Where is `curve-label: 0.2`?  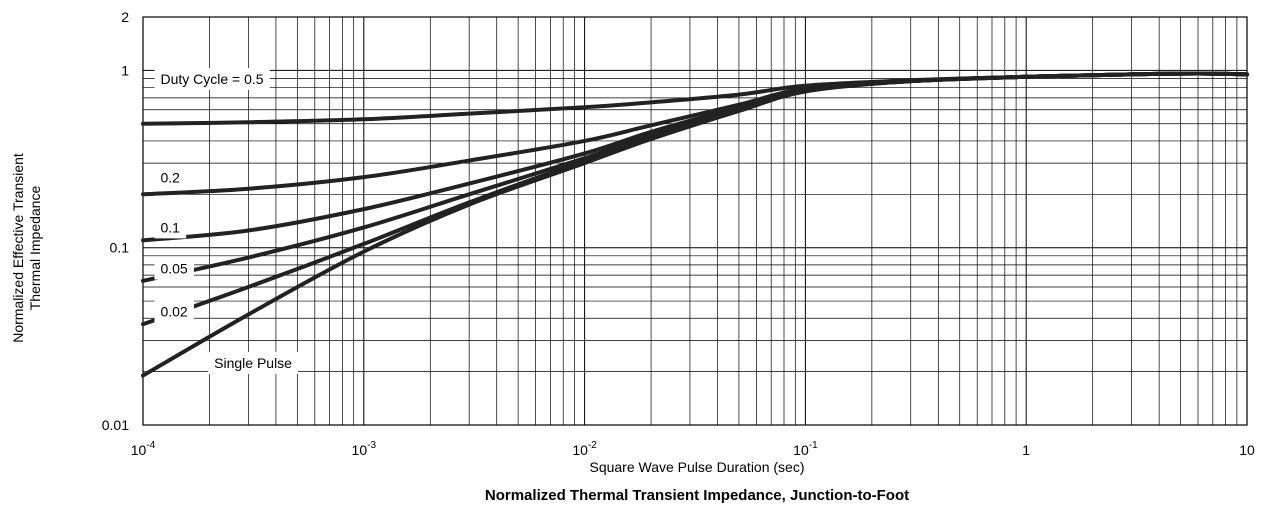
curve-label: 0.2 is located at coordinates (170, 177).